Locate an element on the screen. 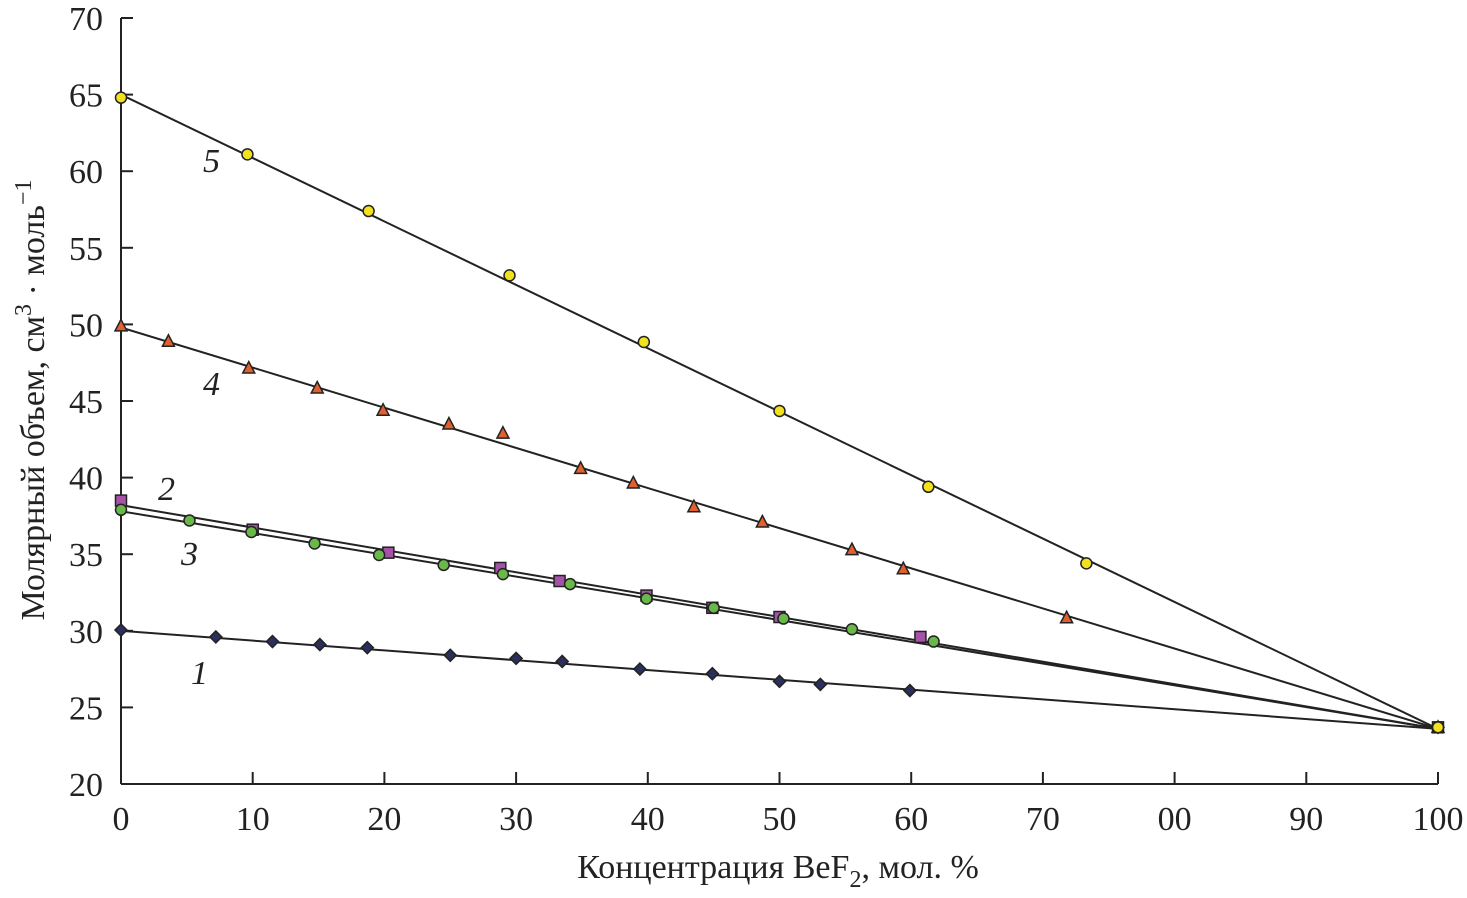 This screenshot has height=898, width=1467. series-label: 4 is located at coordinates (211, 384).